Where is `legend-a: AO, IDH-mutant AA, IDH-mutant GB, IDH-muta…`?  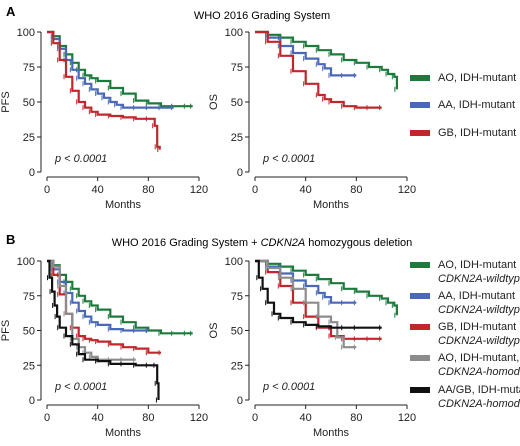
legend-a: AO, IDH-mutant AA, IDH-mutant GB, IDH-muta… is located at coordinates (463, 105).